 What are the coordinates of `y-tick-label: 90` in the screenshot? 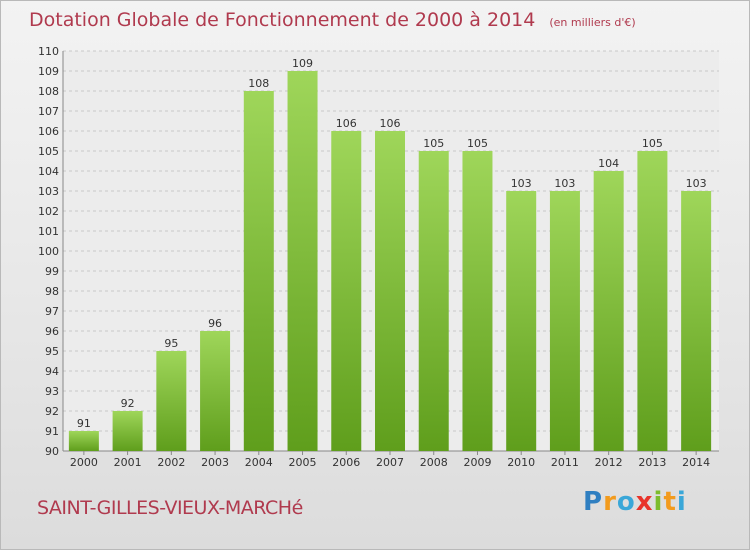 It's located at (52, 451).